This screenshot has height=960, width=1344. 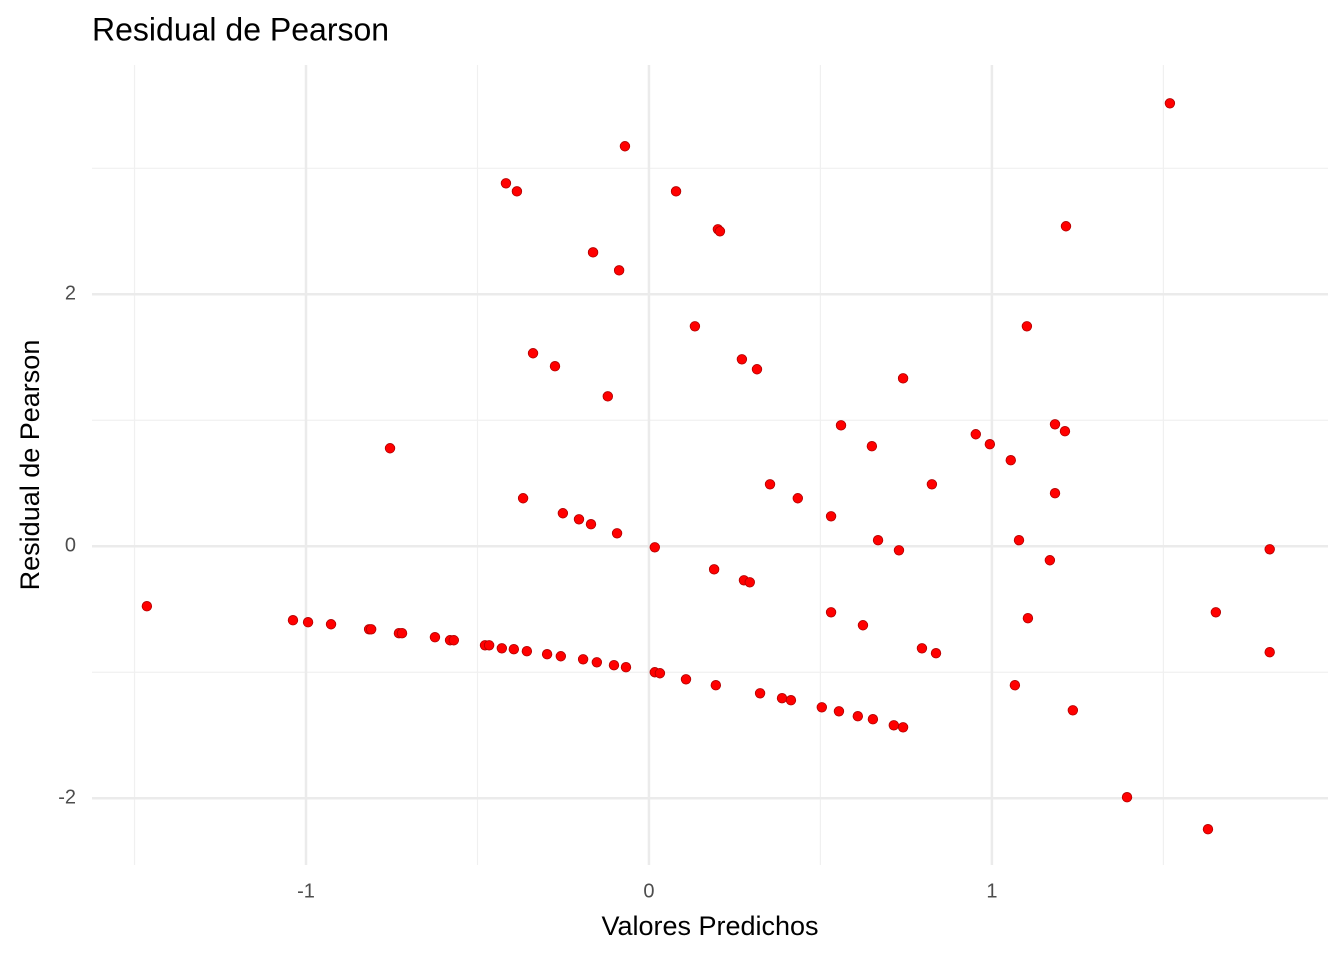 I want to click on y-tick-label: -2, so click(x=67, y=798).